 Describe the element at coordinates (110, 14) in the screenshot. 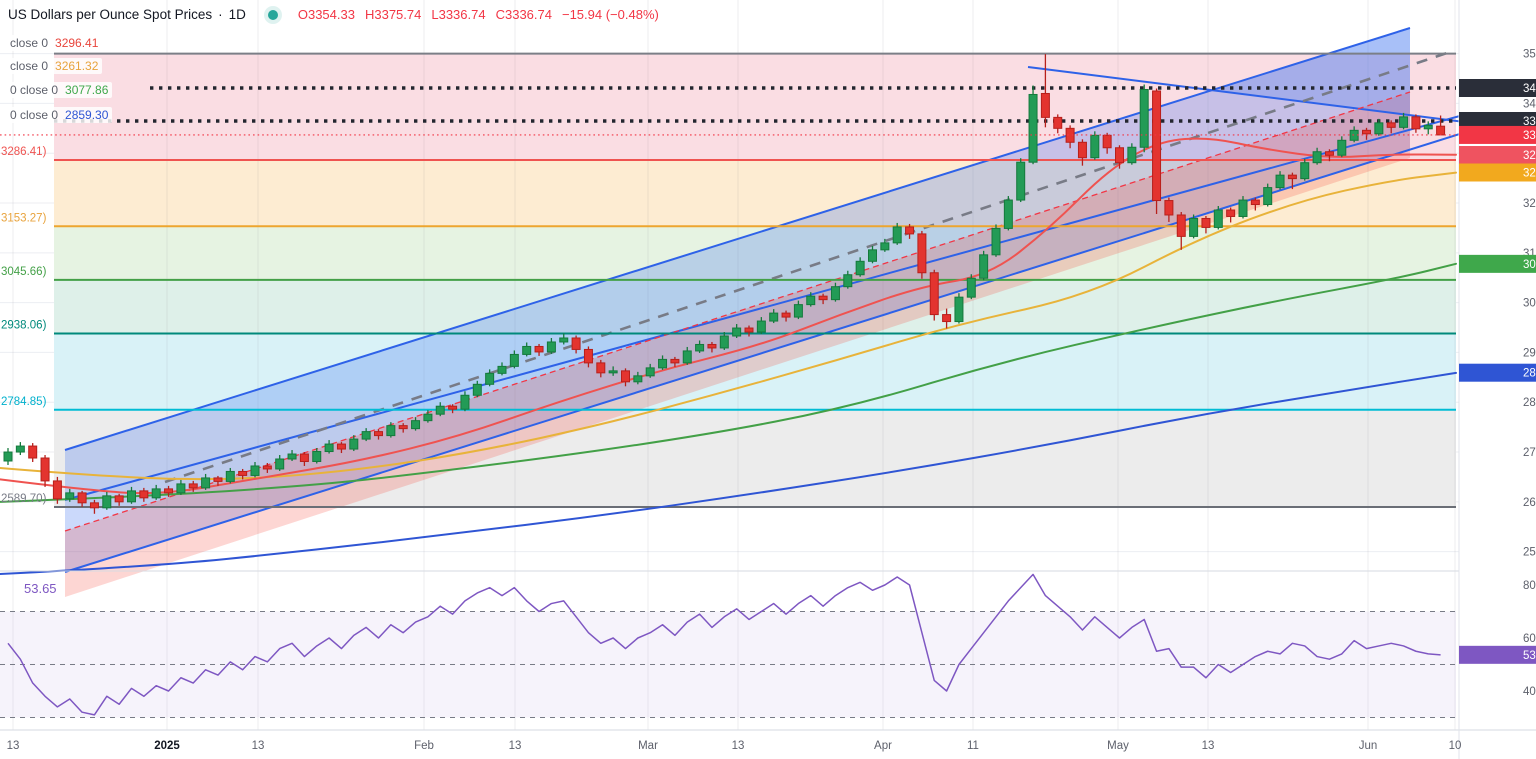

I see `symbol-title: US Dollars per Ounce Spot Prices` at that location.